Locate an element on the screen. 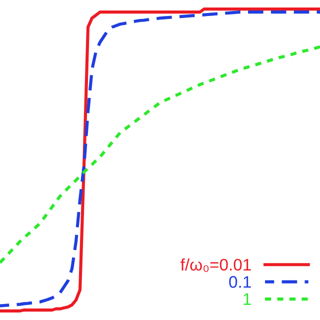 The width and height of the screenshot is (320, 320). legend-label: f/ω₀=0.01 is located at coordinates (215, 265).